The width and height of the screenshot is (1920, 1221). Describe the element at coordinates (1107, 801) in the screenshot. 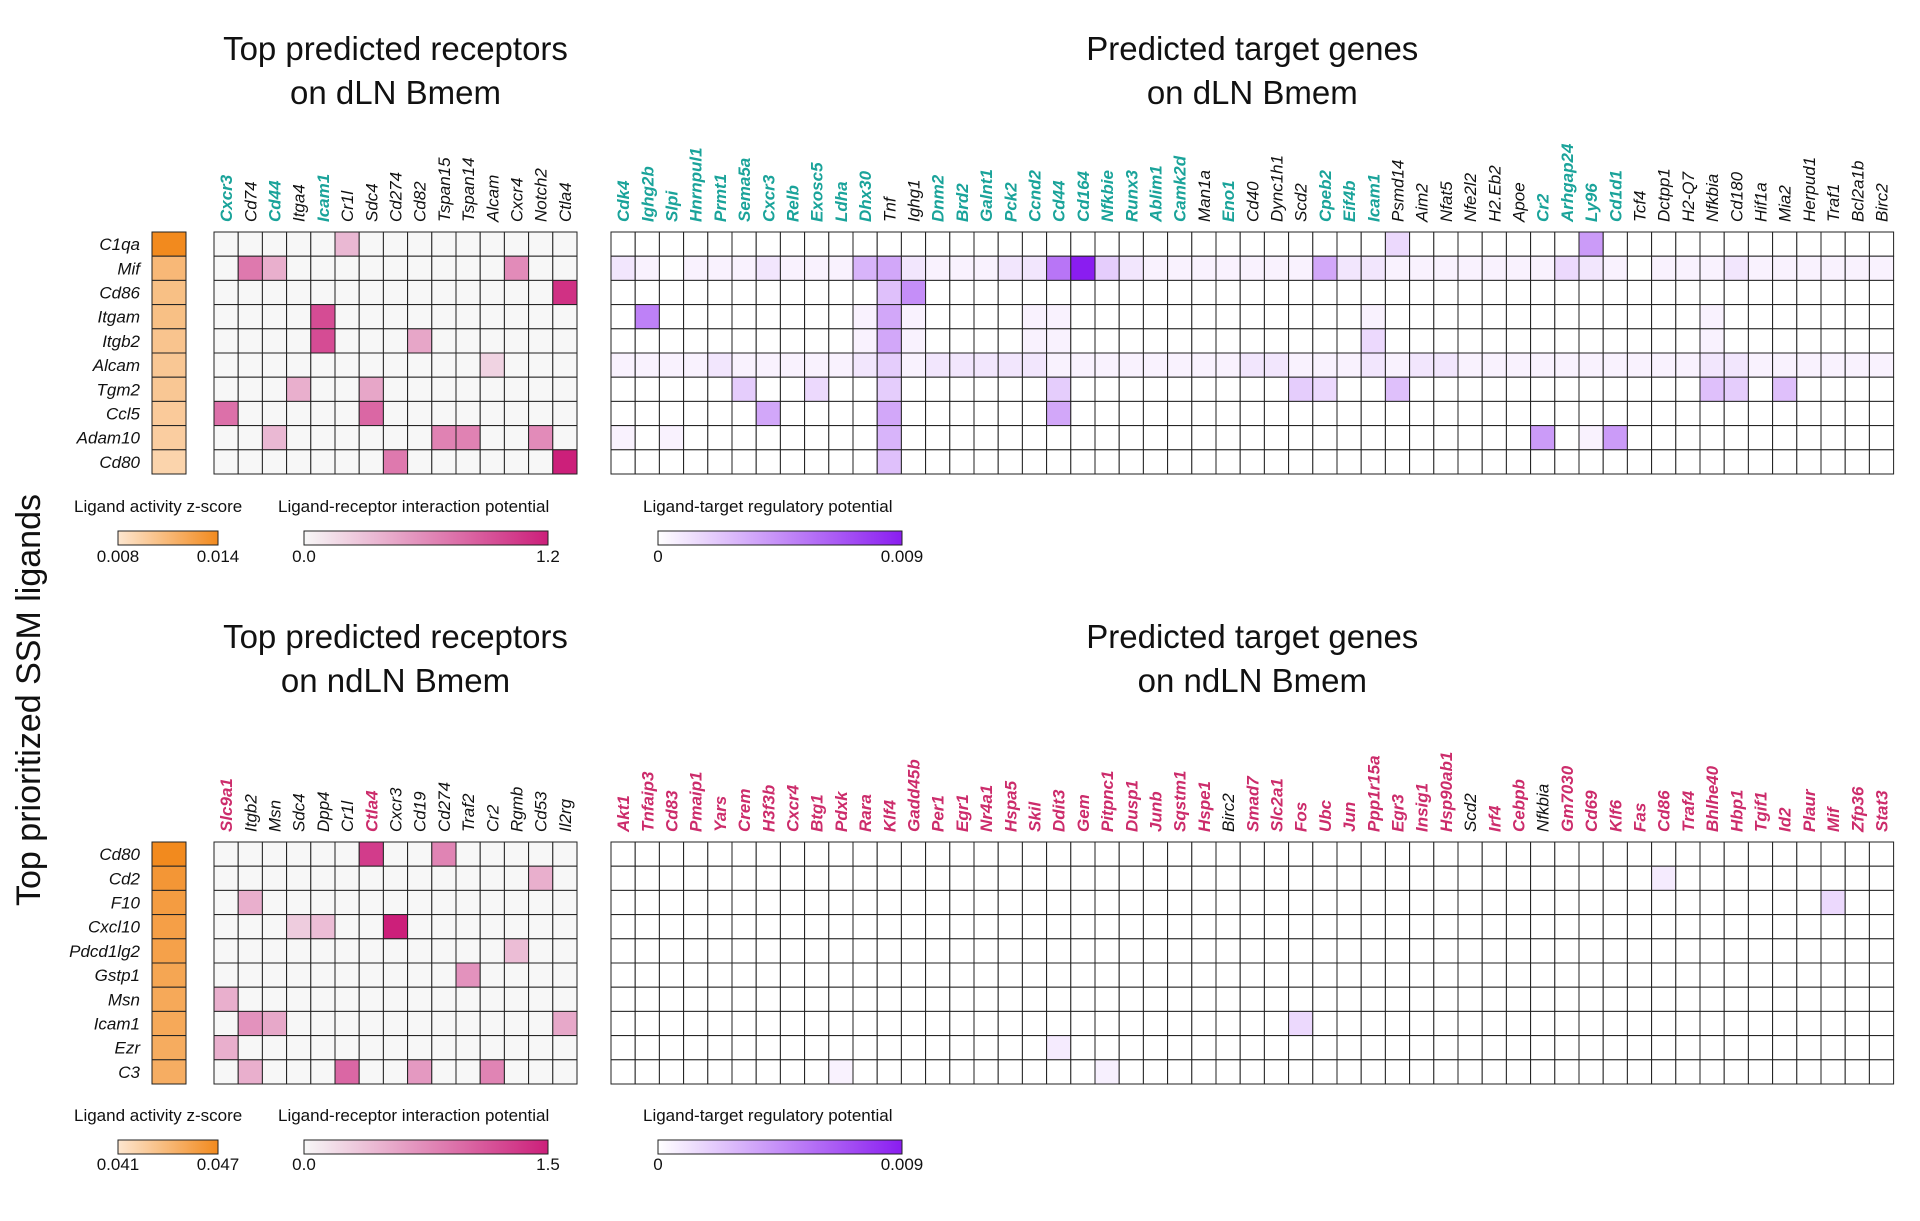

I see `bottom-target-label: Pitpnc1` at that location.